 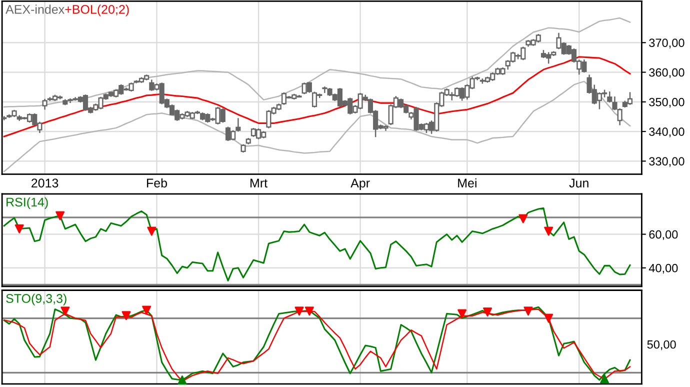 What do you see at coordinates (45, 183) in the screenshot?
I see `x-tick-label: 2013` at bounding box center [45, 183].